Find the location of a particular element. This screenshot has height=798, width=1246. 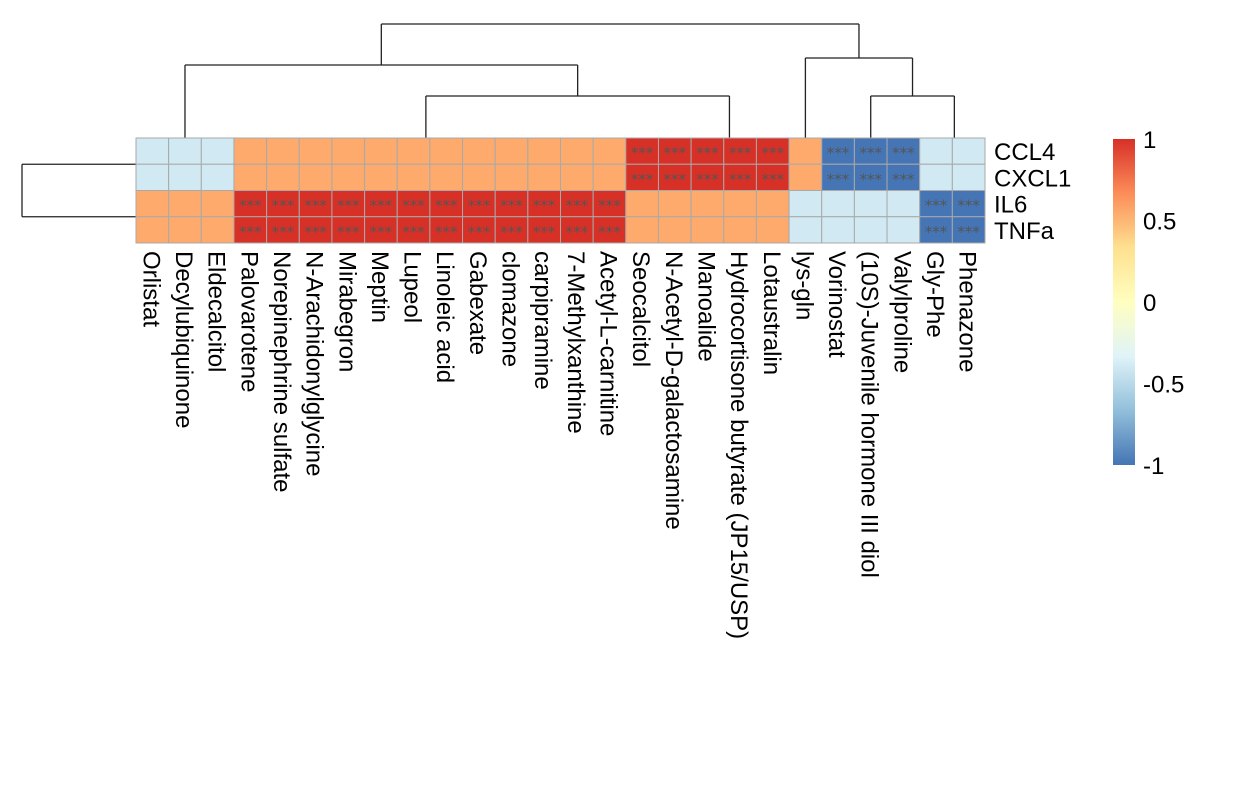

column-label: Palovarotene is located at coordinates (248, 321).